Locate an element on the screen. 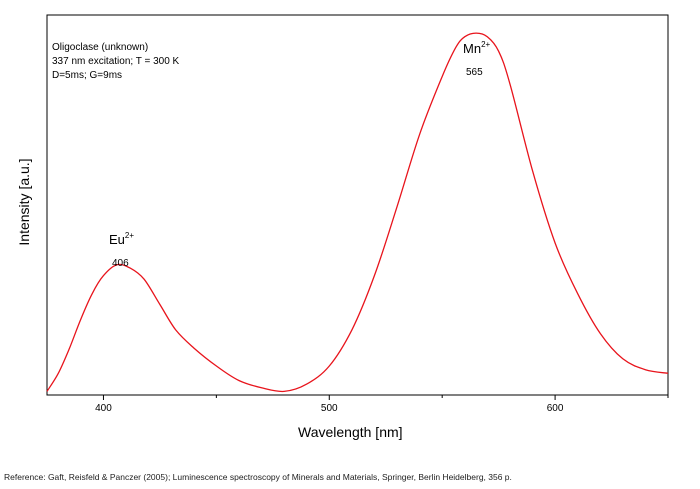 This screenshot has height=489, width=700. delay-gate-info: D=5ms; G=9ms is located at coordinates (87, 75).